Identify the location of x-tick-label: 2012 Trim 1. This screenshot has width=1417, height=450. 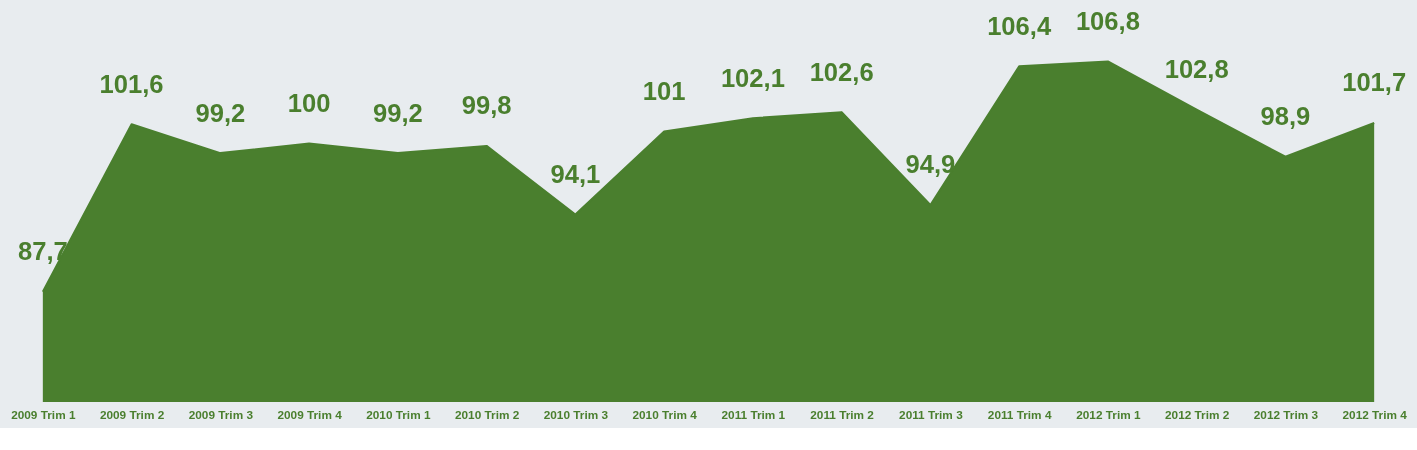
(1108, 415).